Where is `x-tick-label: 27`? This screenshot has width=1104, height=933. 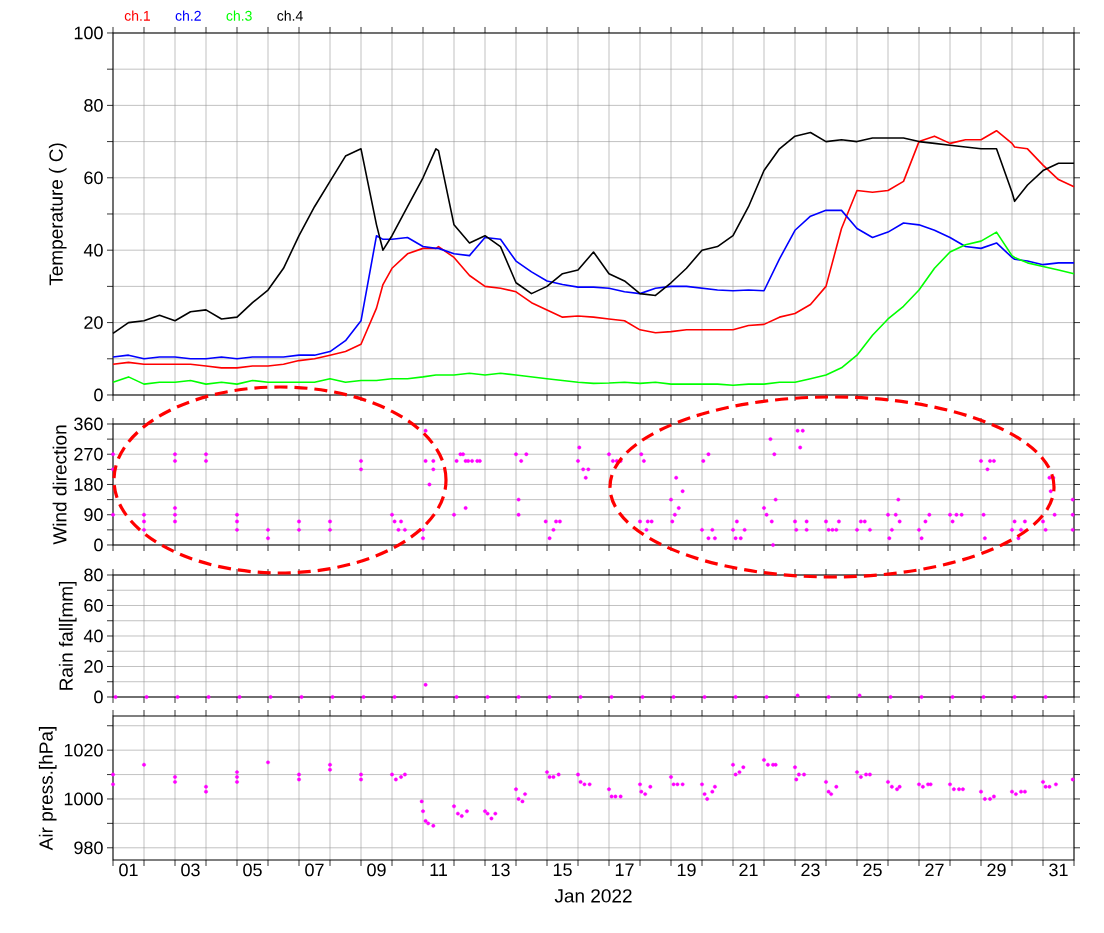 x-tick-label: 27 is located at coordinates (934, 870).